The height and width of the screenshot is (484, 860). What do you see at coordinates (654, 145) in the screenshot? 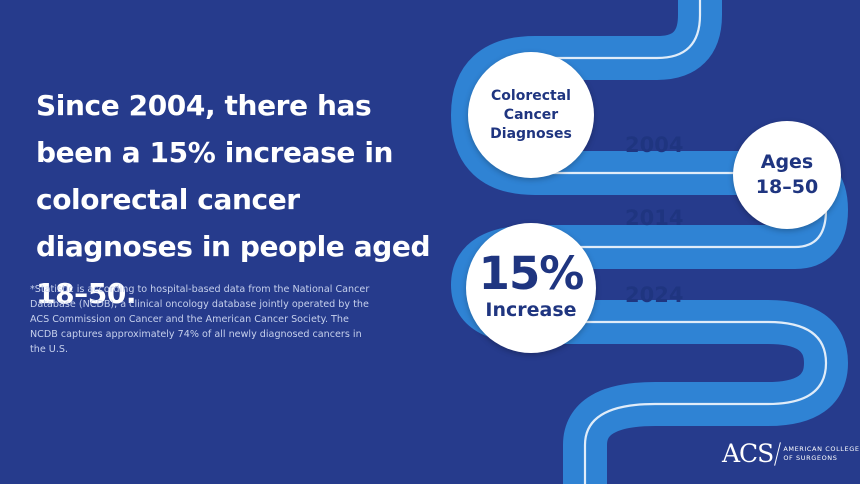
I see `year-2004-label: 2004` at bounding box center [654, 145].